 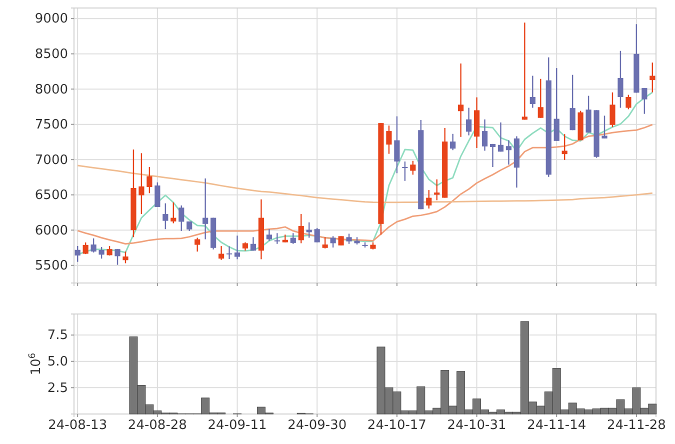 What do you see at coordinates (476, 426) in the screenshot?
I see `x-tick-label: 24-10-31` at bounding box center [476, 426].